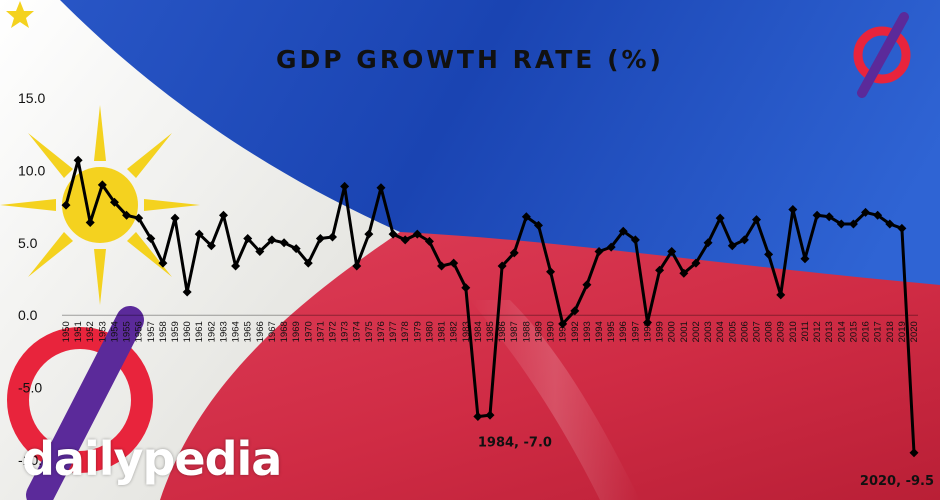 The width and height of the screenshot is (940, 500). Describe the element at coordinates (30, 388) in the screenshot. I see `y-tick-label: -5.0` at that location.